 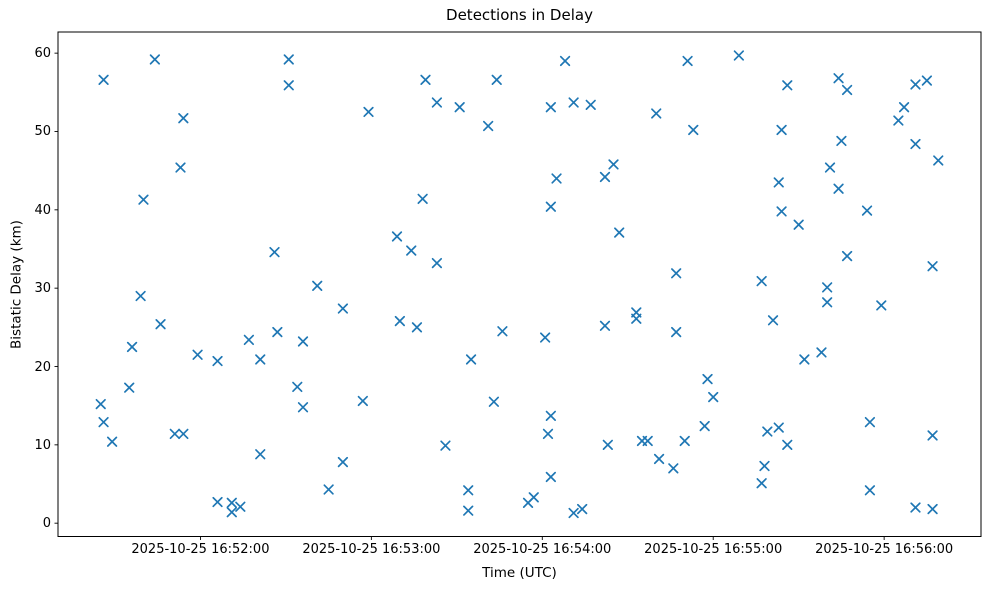 What do you see at coordinates (713, 549) in the screenshot?
I see `x-tick-label: 2025-10-25 16:55:00` at bounding box center [713, 549].